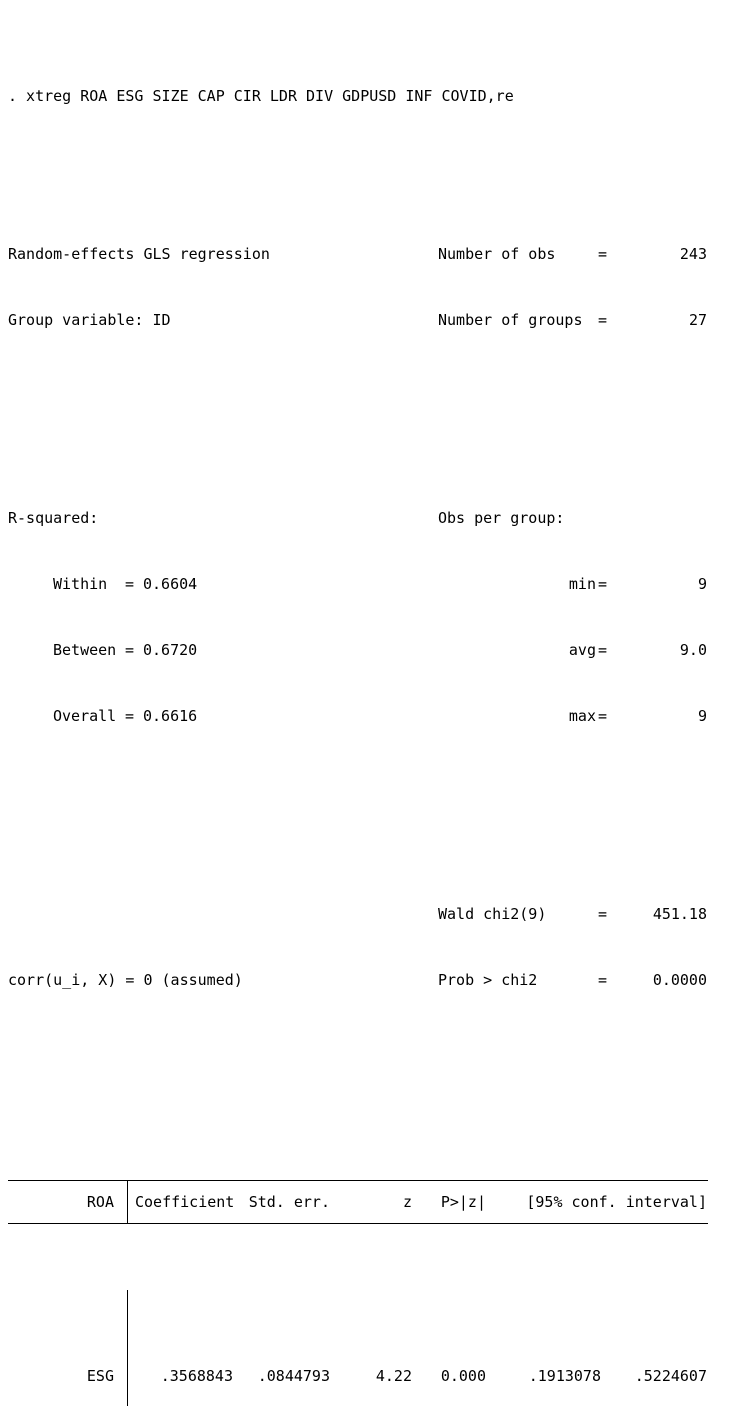 This screenshot has width=744, height=1406. I want to click on number-of-groups-row: Number of groups = 27, so click(572, 320).